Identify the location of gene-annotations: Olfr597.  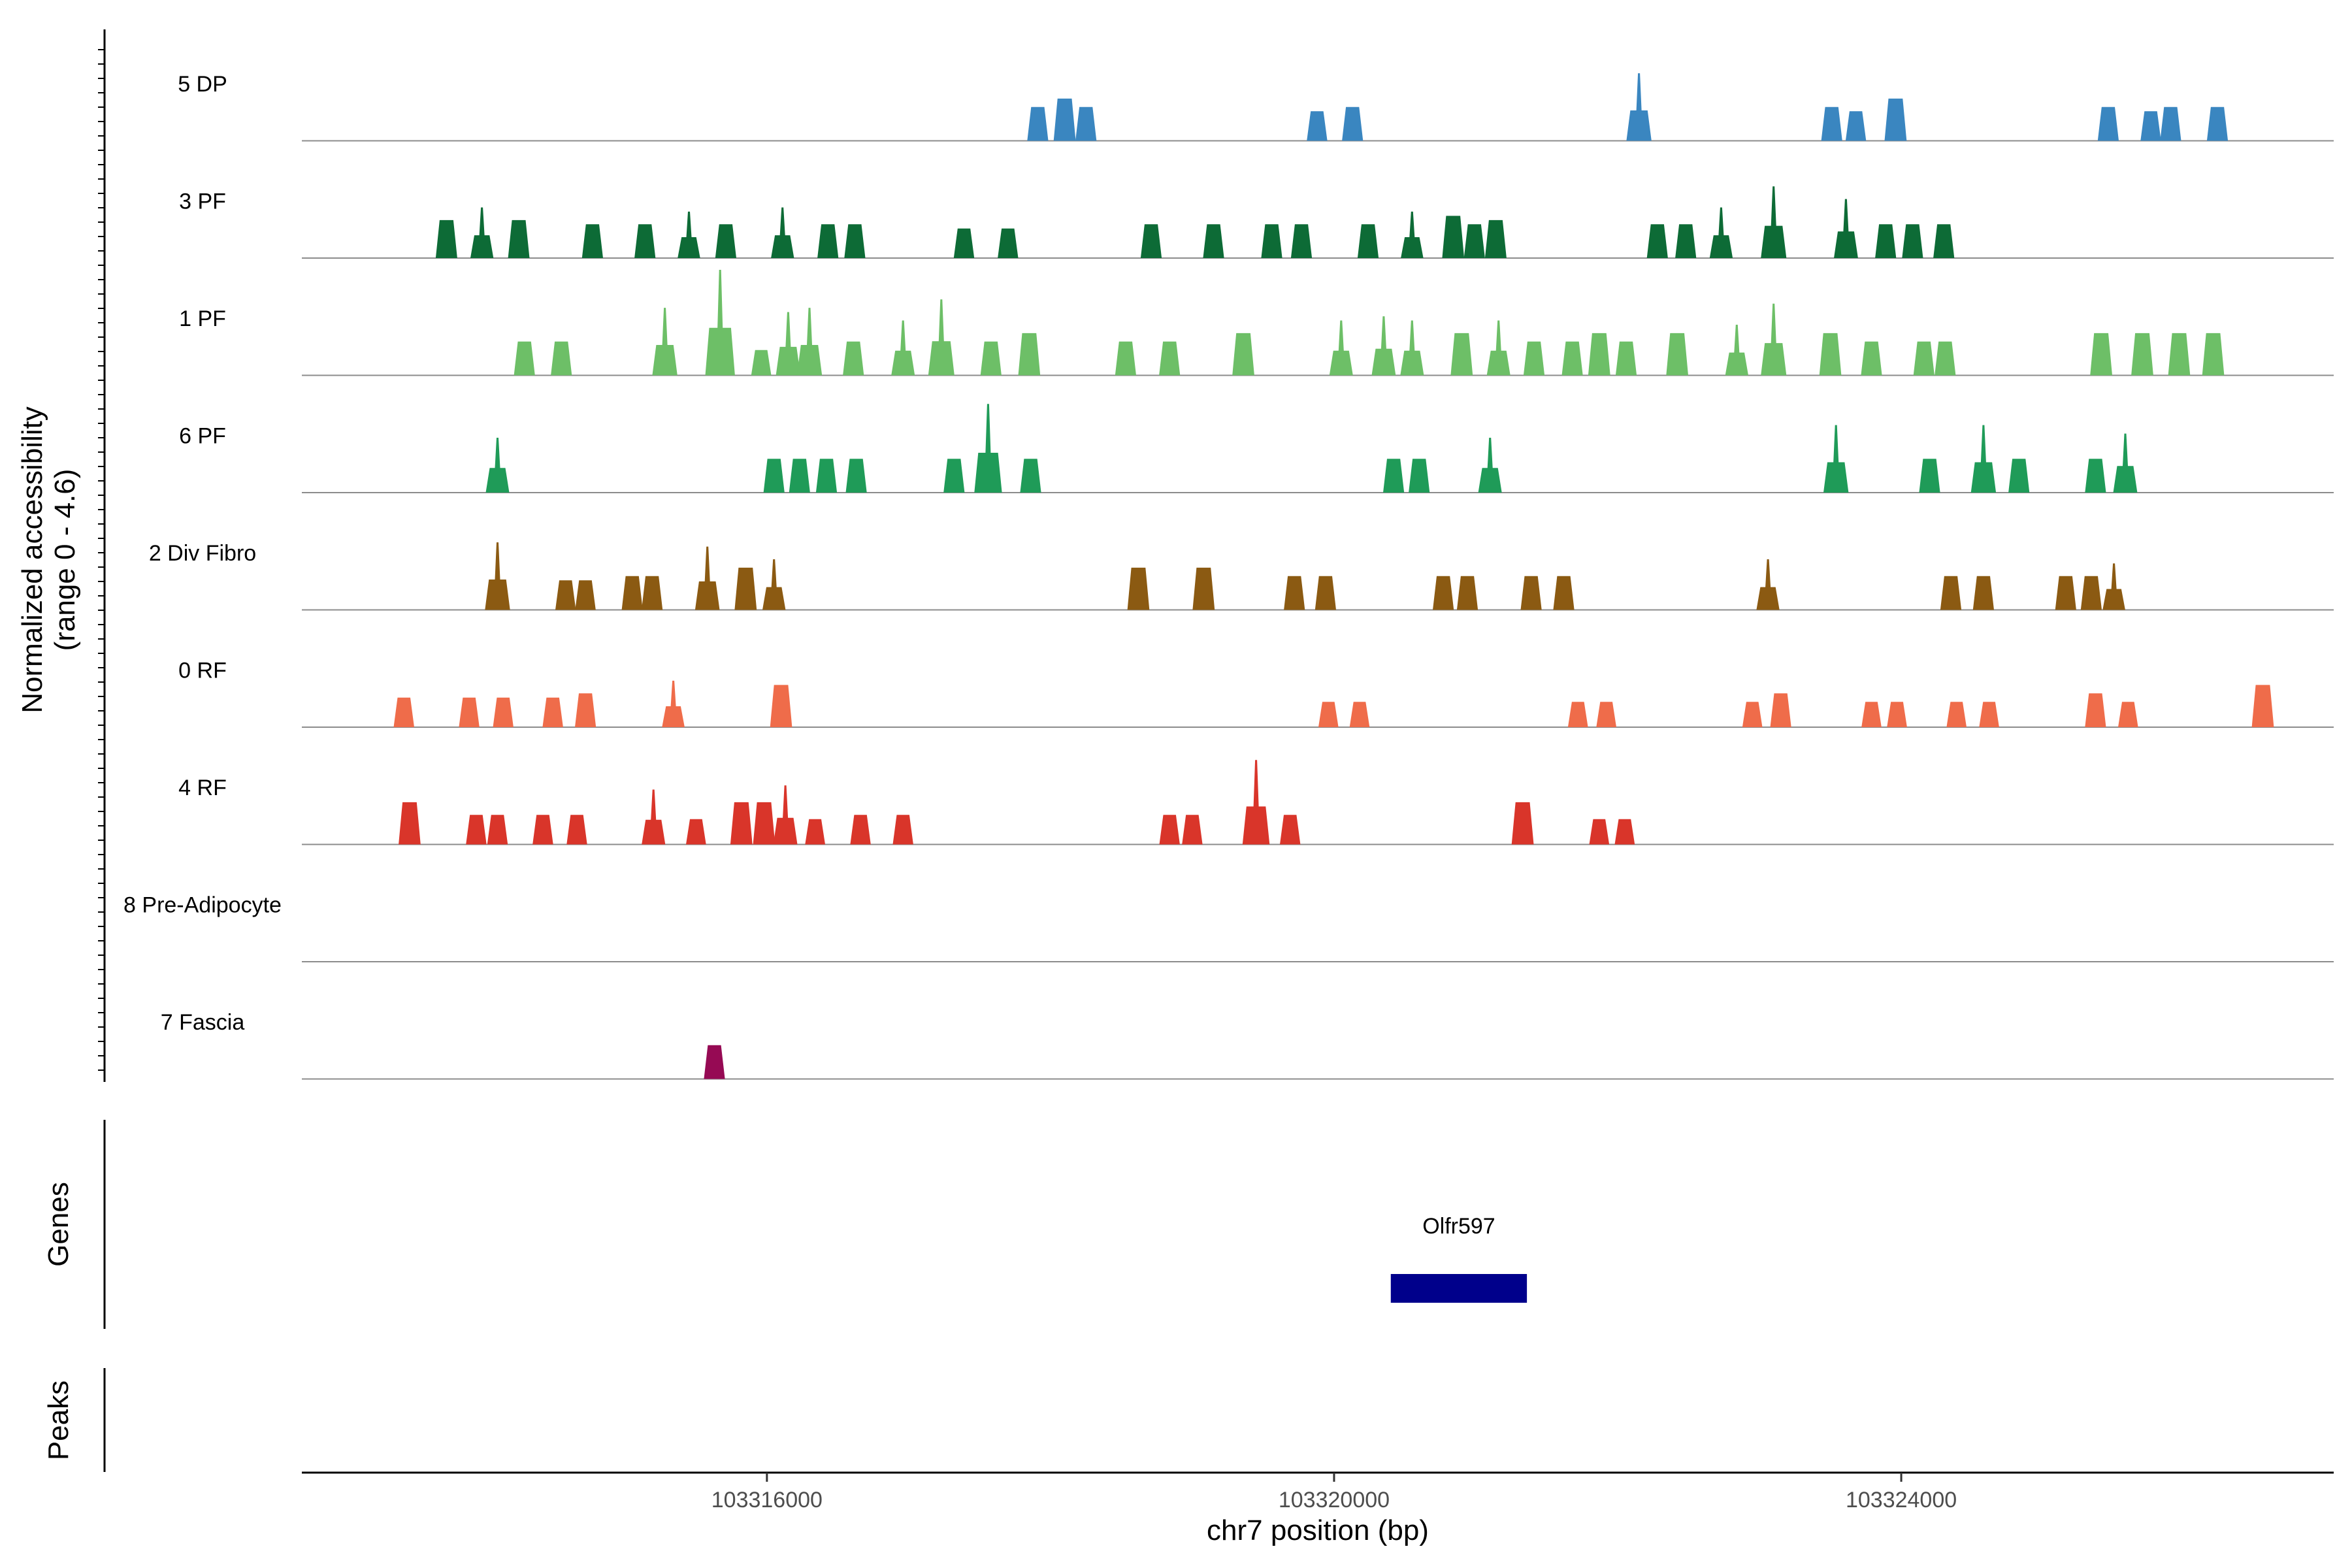
(1458, 1258).